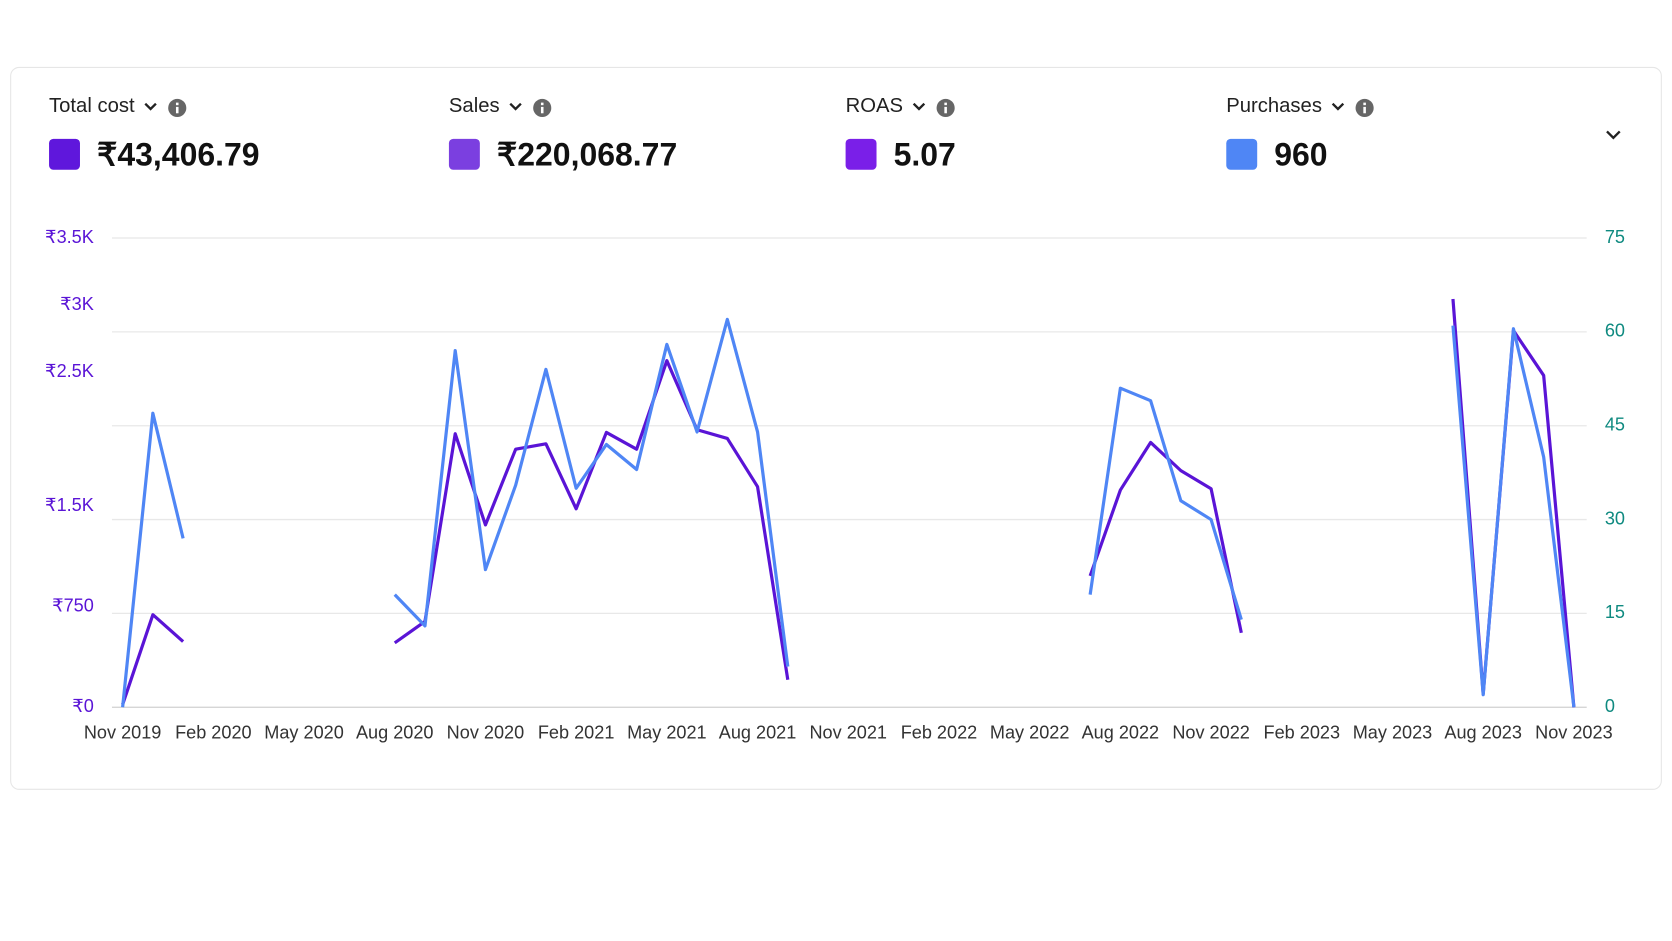  What do you see at coordinates (758, 733) in the screenshot?
I see `x-tick-label: Aug 2021` at bounding box center [758, 733].